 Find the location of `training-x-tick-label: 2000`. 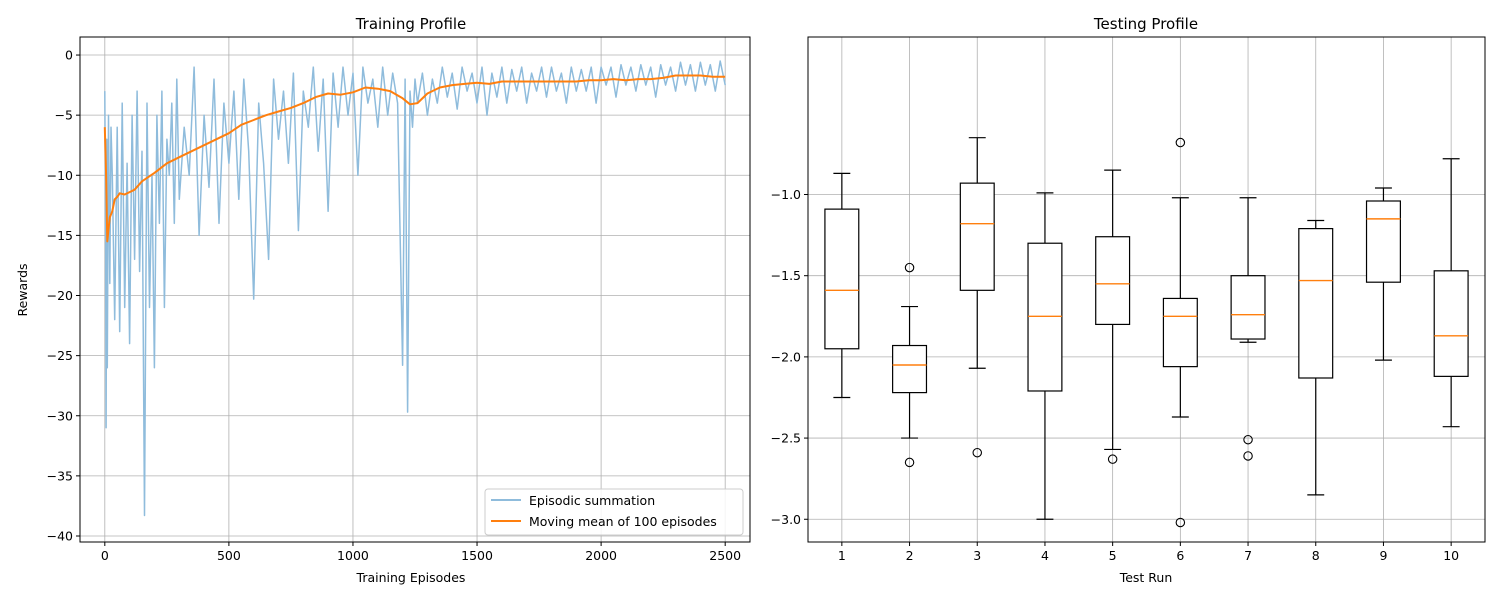

training-x-tick-label: 2000 is located at coordinates (601, 555).